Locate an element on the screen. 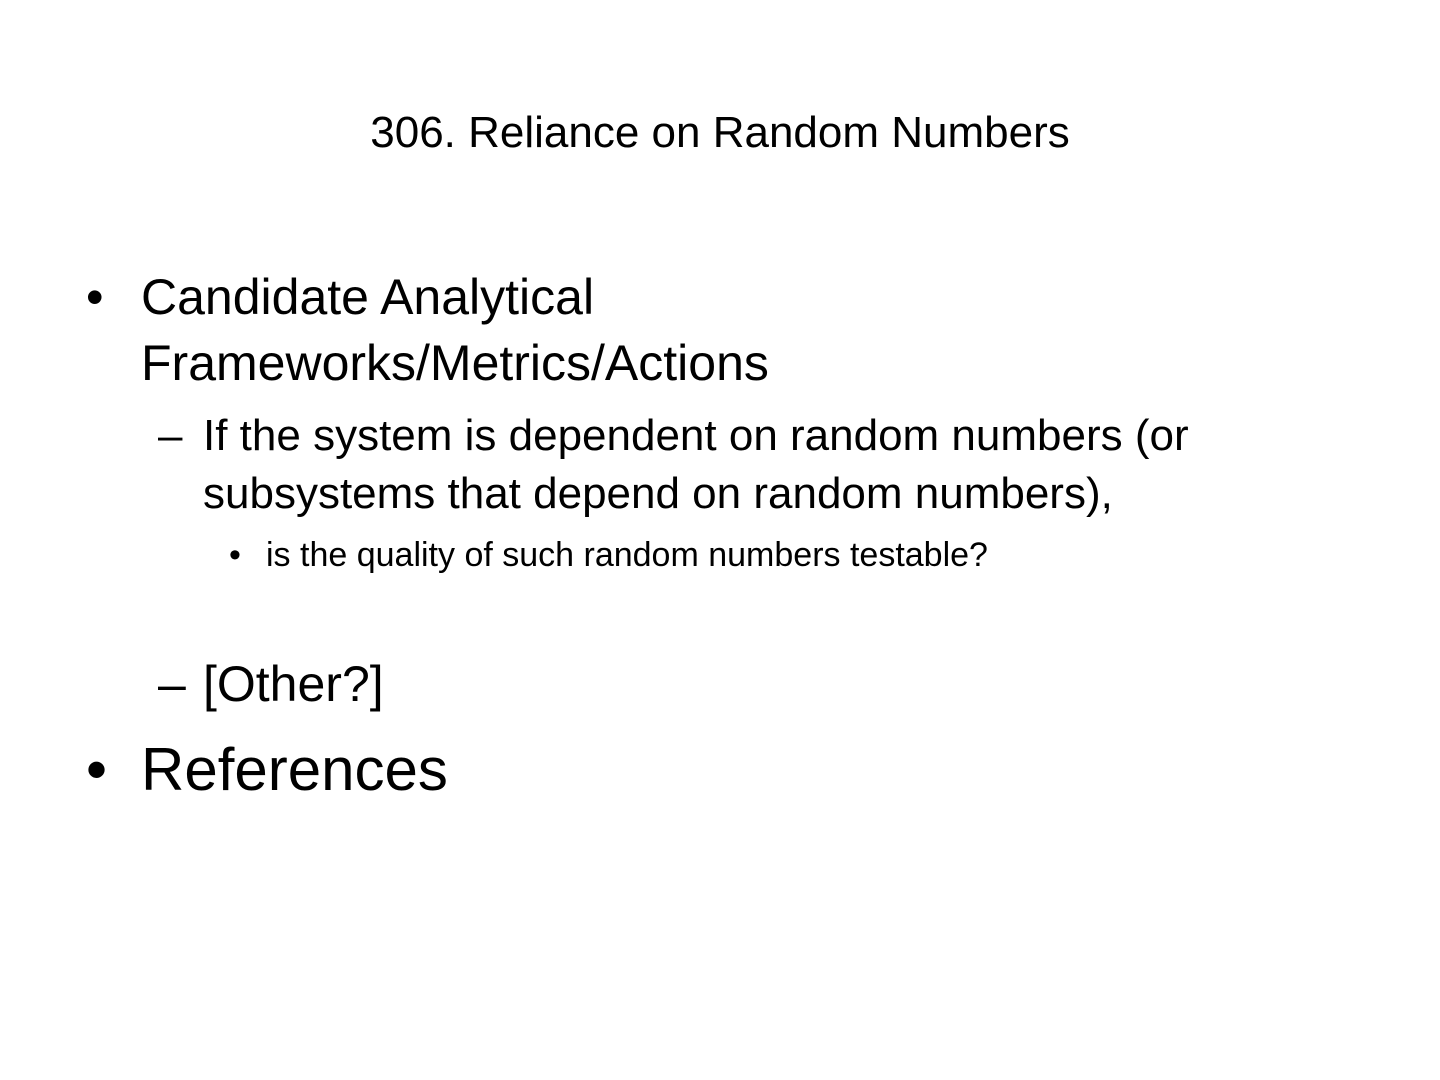 The image size is (1440, 1080). bullet-text: References is located at coordinates (294, 769).